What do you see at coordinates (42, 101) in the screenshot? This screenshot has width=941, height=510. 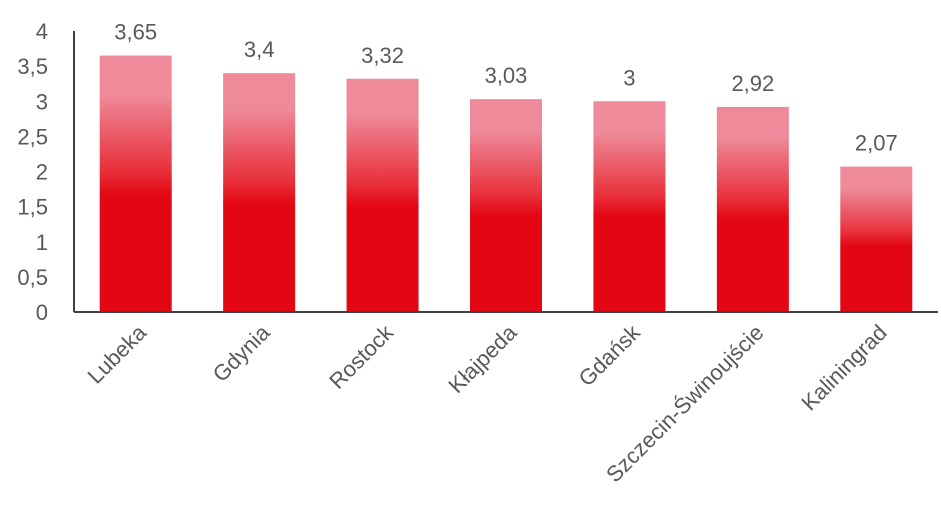 I see `y-tick-label: 3` at bounding box center [42, 101].